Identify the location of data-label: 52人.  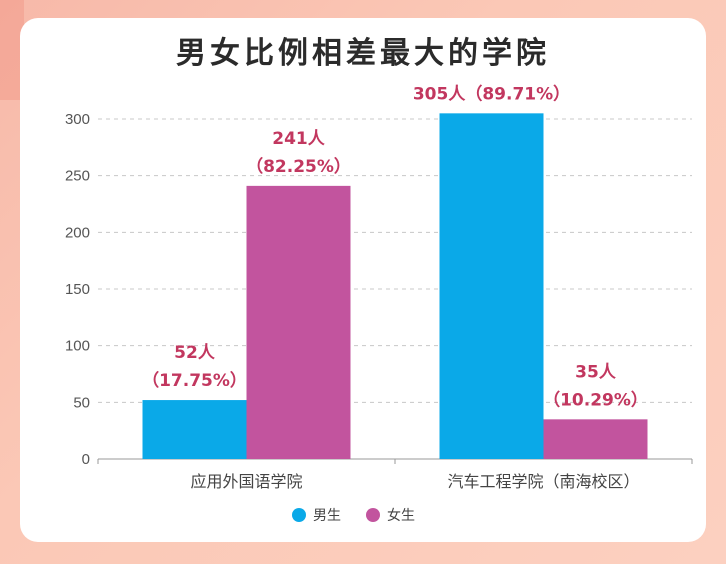
(195, 353).